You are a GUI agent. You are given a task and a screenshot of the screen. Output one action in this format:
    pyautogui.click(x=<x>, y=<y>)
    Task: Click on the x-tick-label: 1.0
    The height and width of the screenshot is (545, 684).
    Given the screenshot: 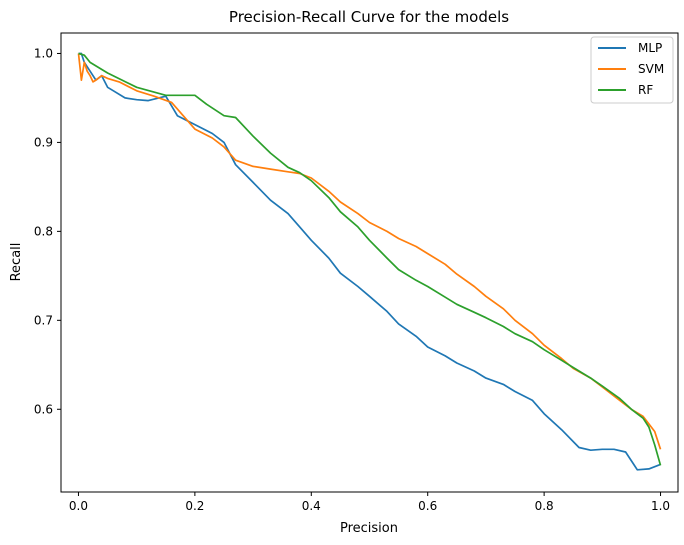 What is the action you would take?
    pyautogui.click(x=660, y=506)
    